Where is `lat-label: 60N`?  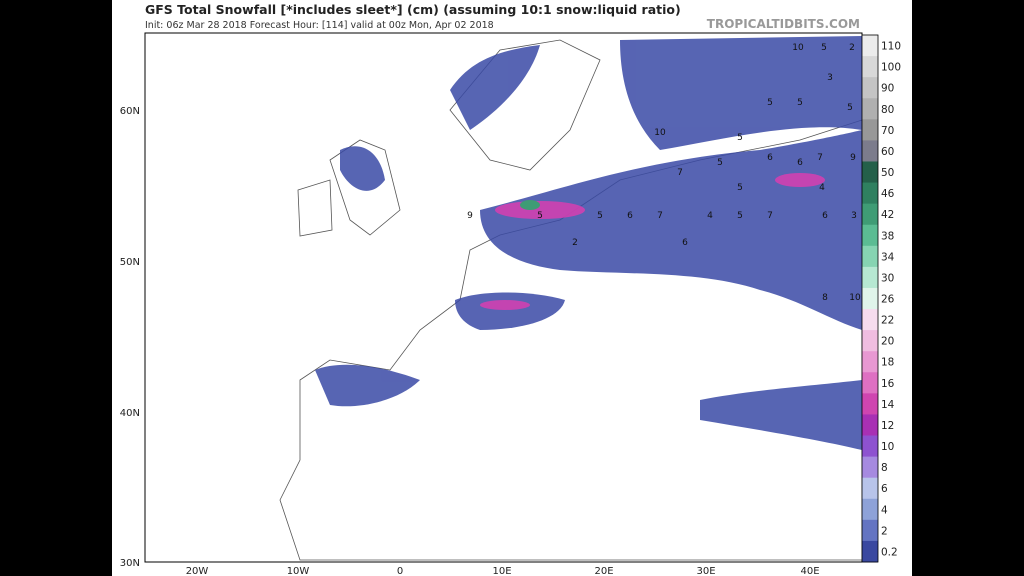 lat-label: 60N is located at coordinates (130, 111).